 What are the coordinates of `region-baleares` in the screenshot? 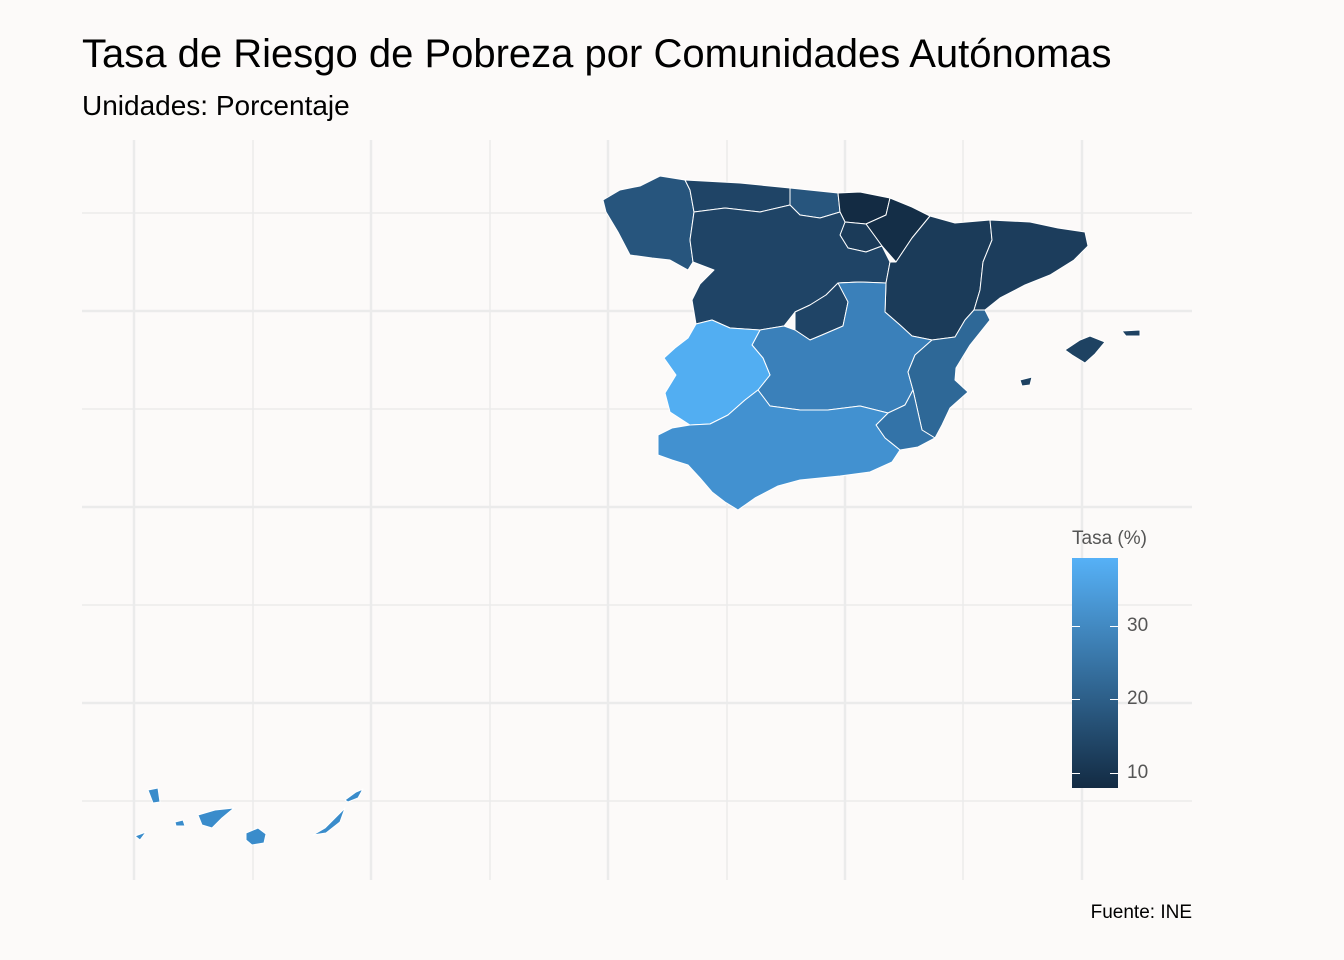 It's located at (1080, 358).